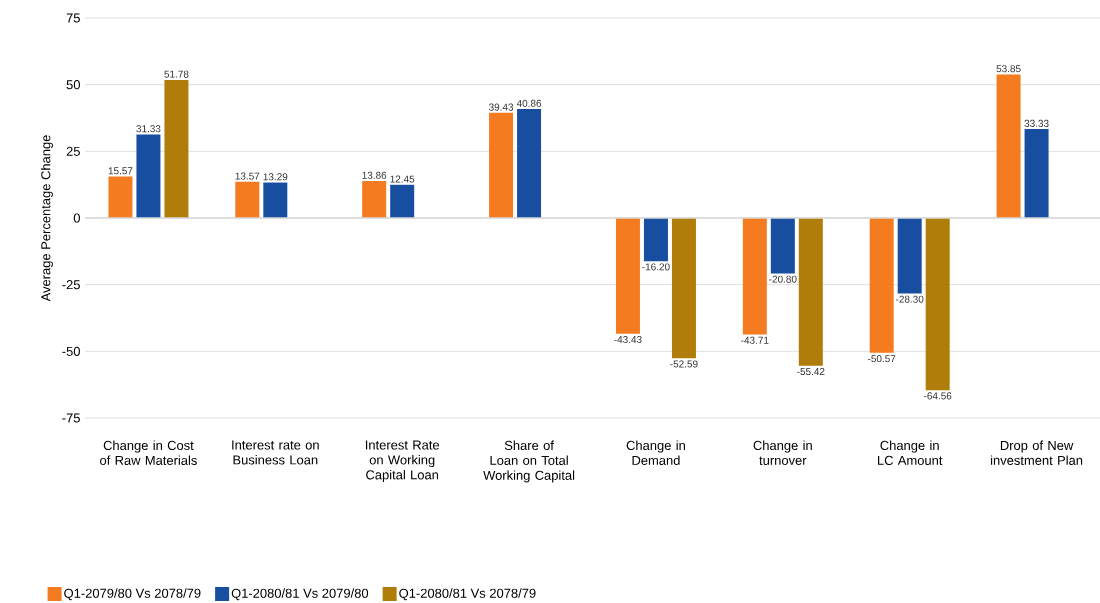 The width and height of the screenshot is (1100, 603). I want to click on data-label: 13.57, so click(247, 176).